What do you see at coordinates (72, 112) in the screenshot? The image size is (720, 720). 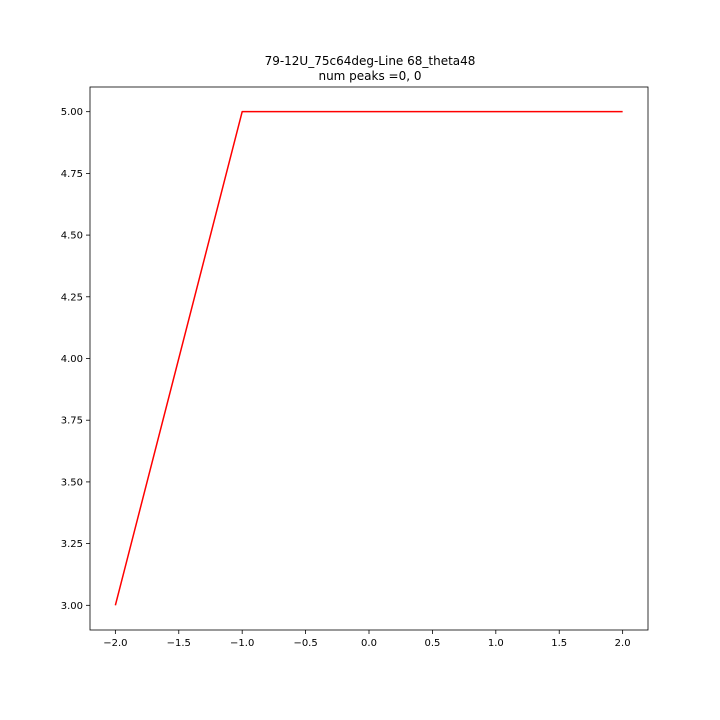 I see `y-tick-label: 5.00` at bounding box center [72, 112].